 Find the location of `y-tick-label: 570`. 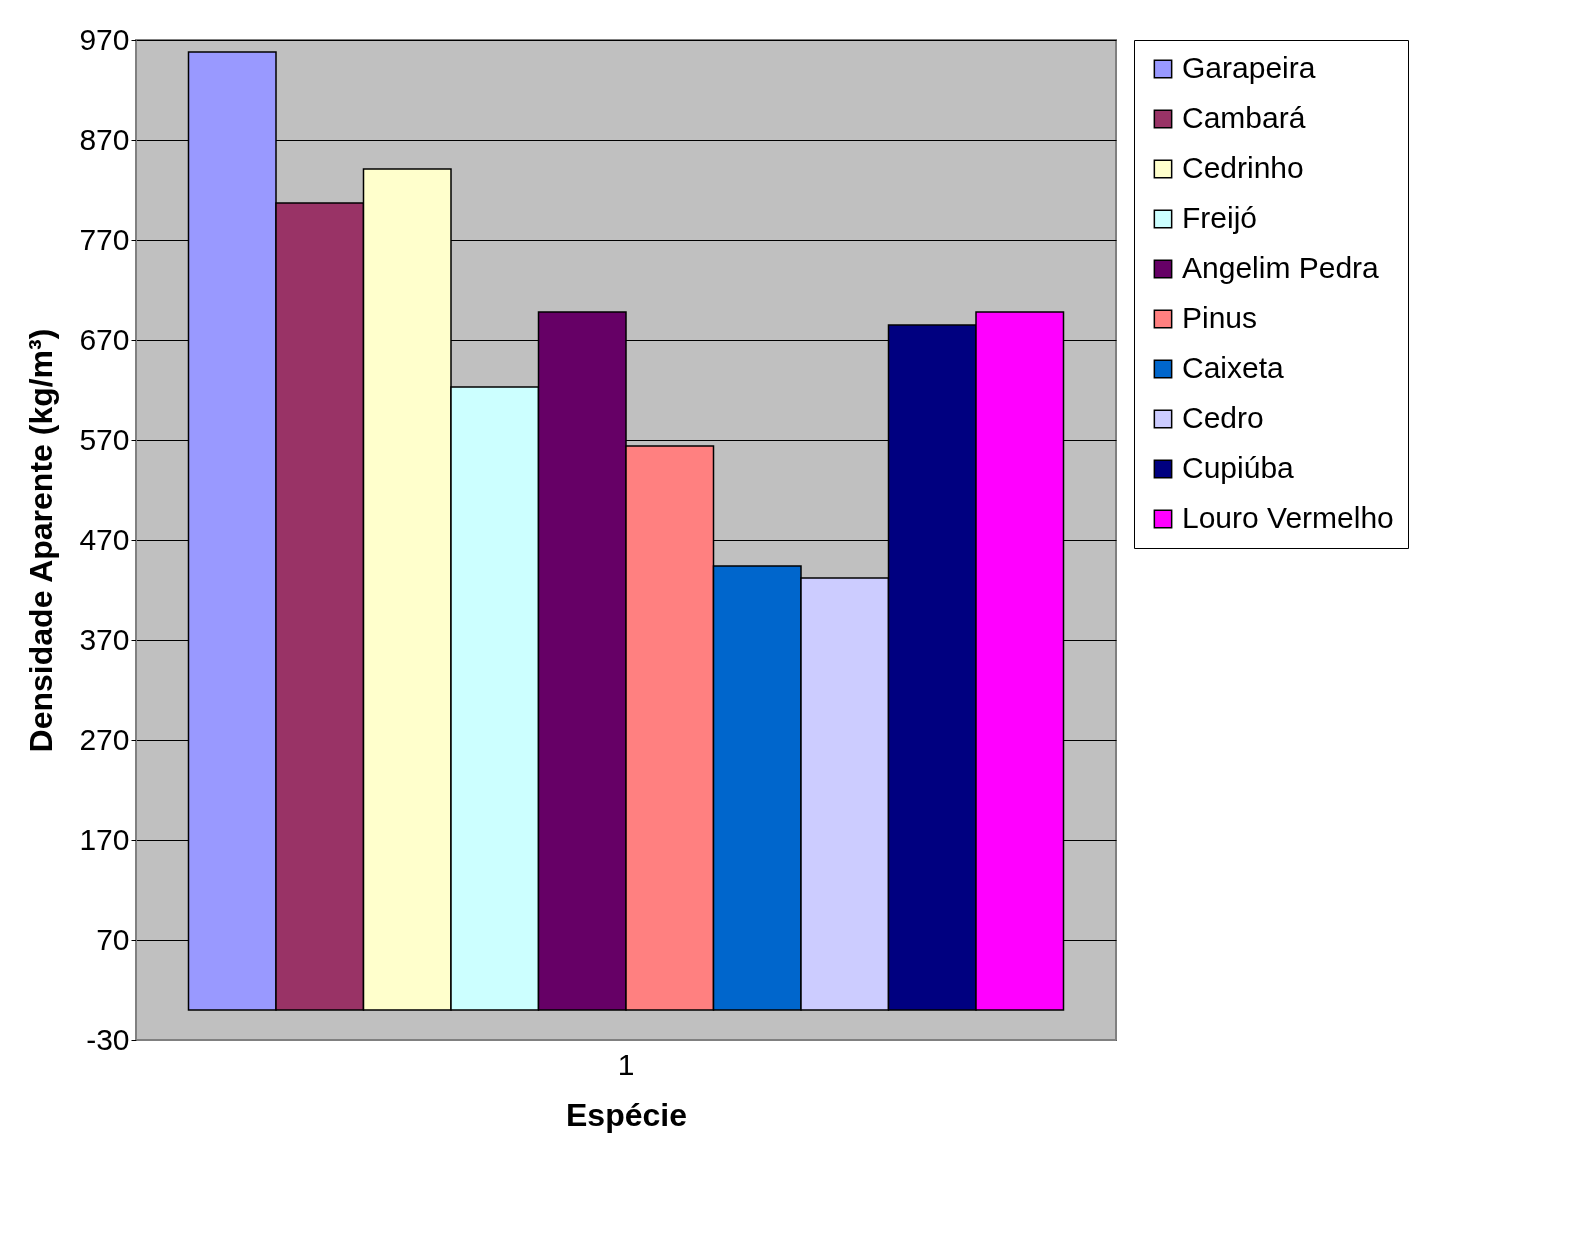

y-tick-label: 570 is located at coordinates (104, 439).